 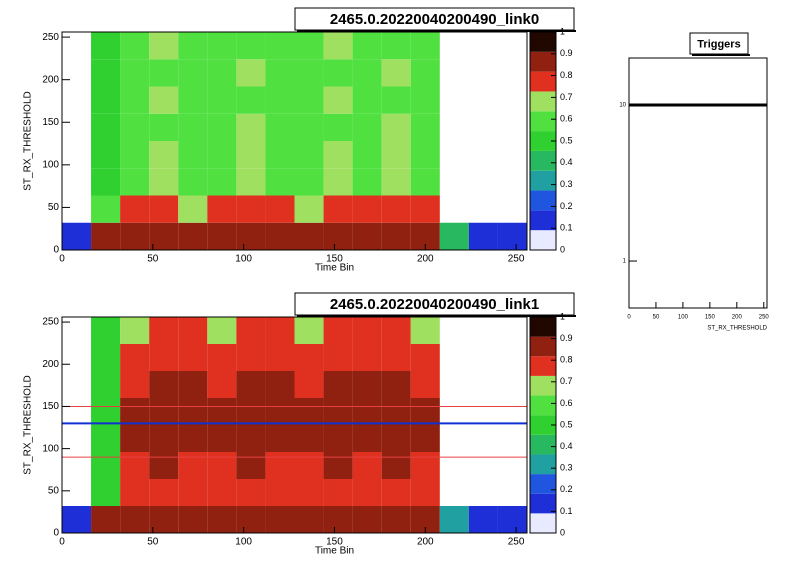 What do you see at coordinates (436, 31) in the screenshot?
I see `title-shadow` at bounding box center [436, 31].